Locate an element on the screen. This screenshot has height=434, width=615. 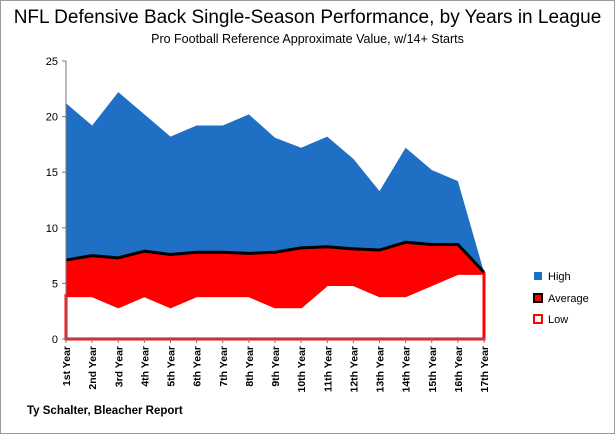
legend-label: Low is located at coordinates (558, 320).